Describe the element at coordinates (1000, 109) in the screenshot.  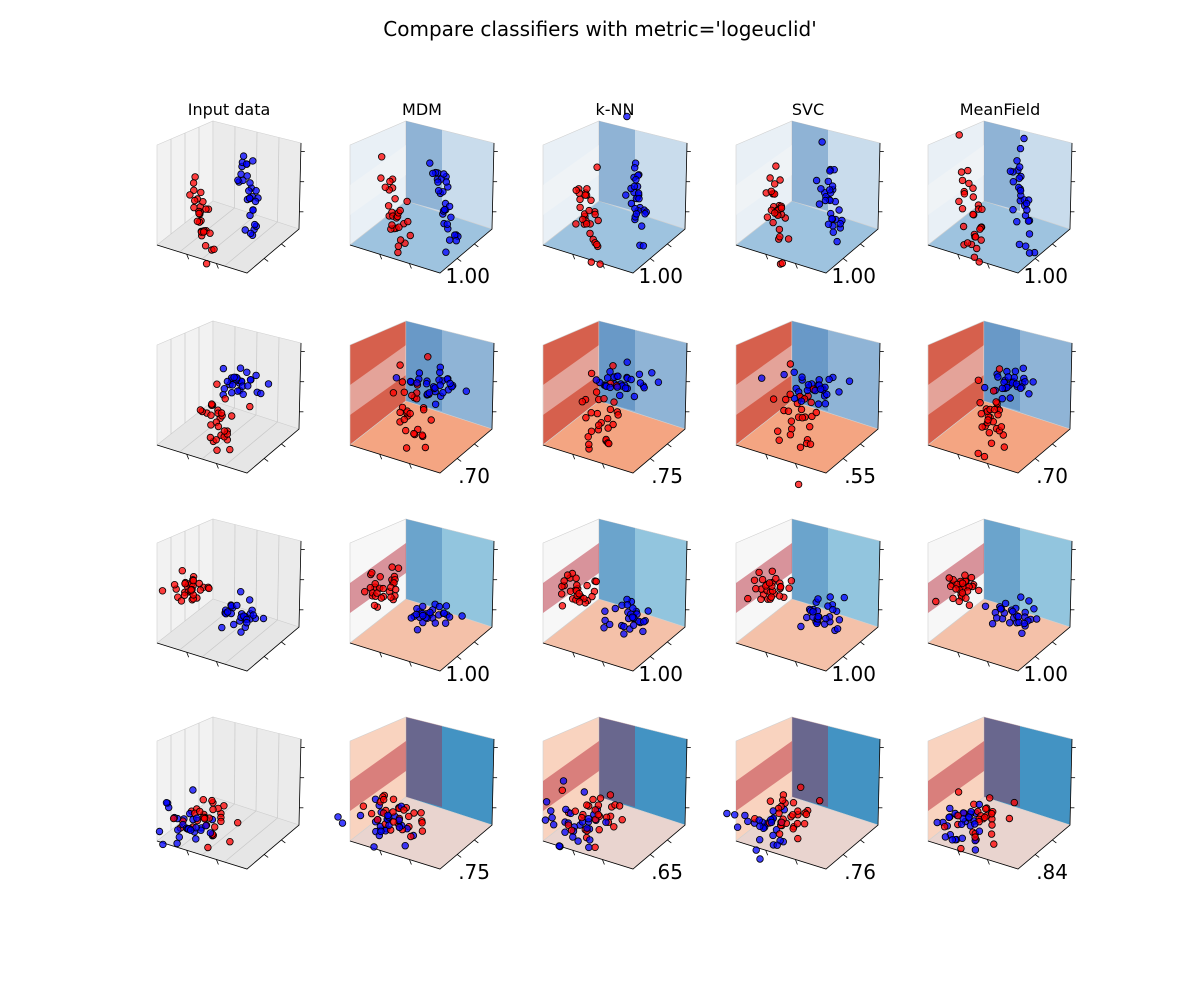
I see `column-title-meanfield: MeanField` at that location.